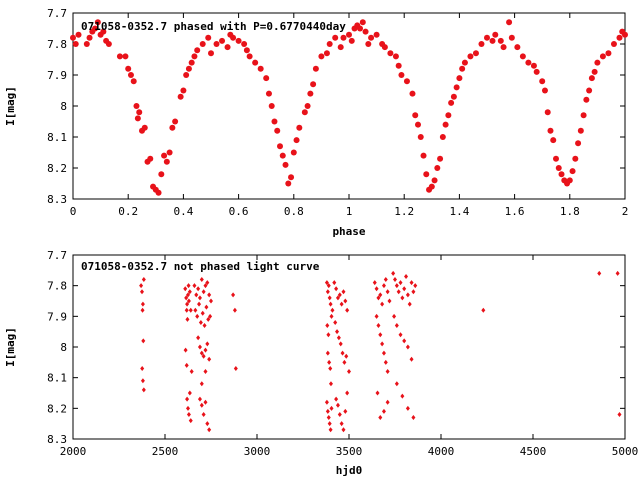 This screenshot has width=640, height=480. What do you see at coordinates (73, 451) in the screenshot?
I see `unphased-x-tick-label: 2000` at bounding box center [73, 451].